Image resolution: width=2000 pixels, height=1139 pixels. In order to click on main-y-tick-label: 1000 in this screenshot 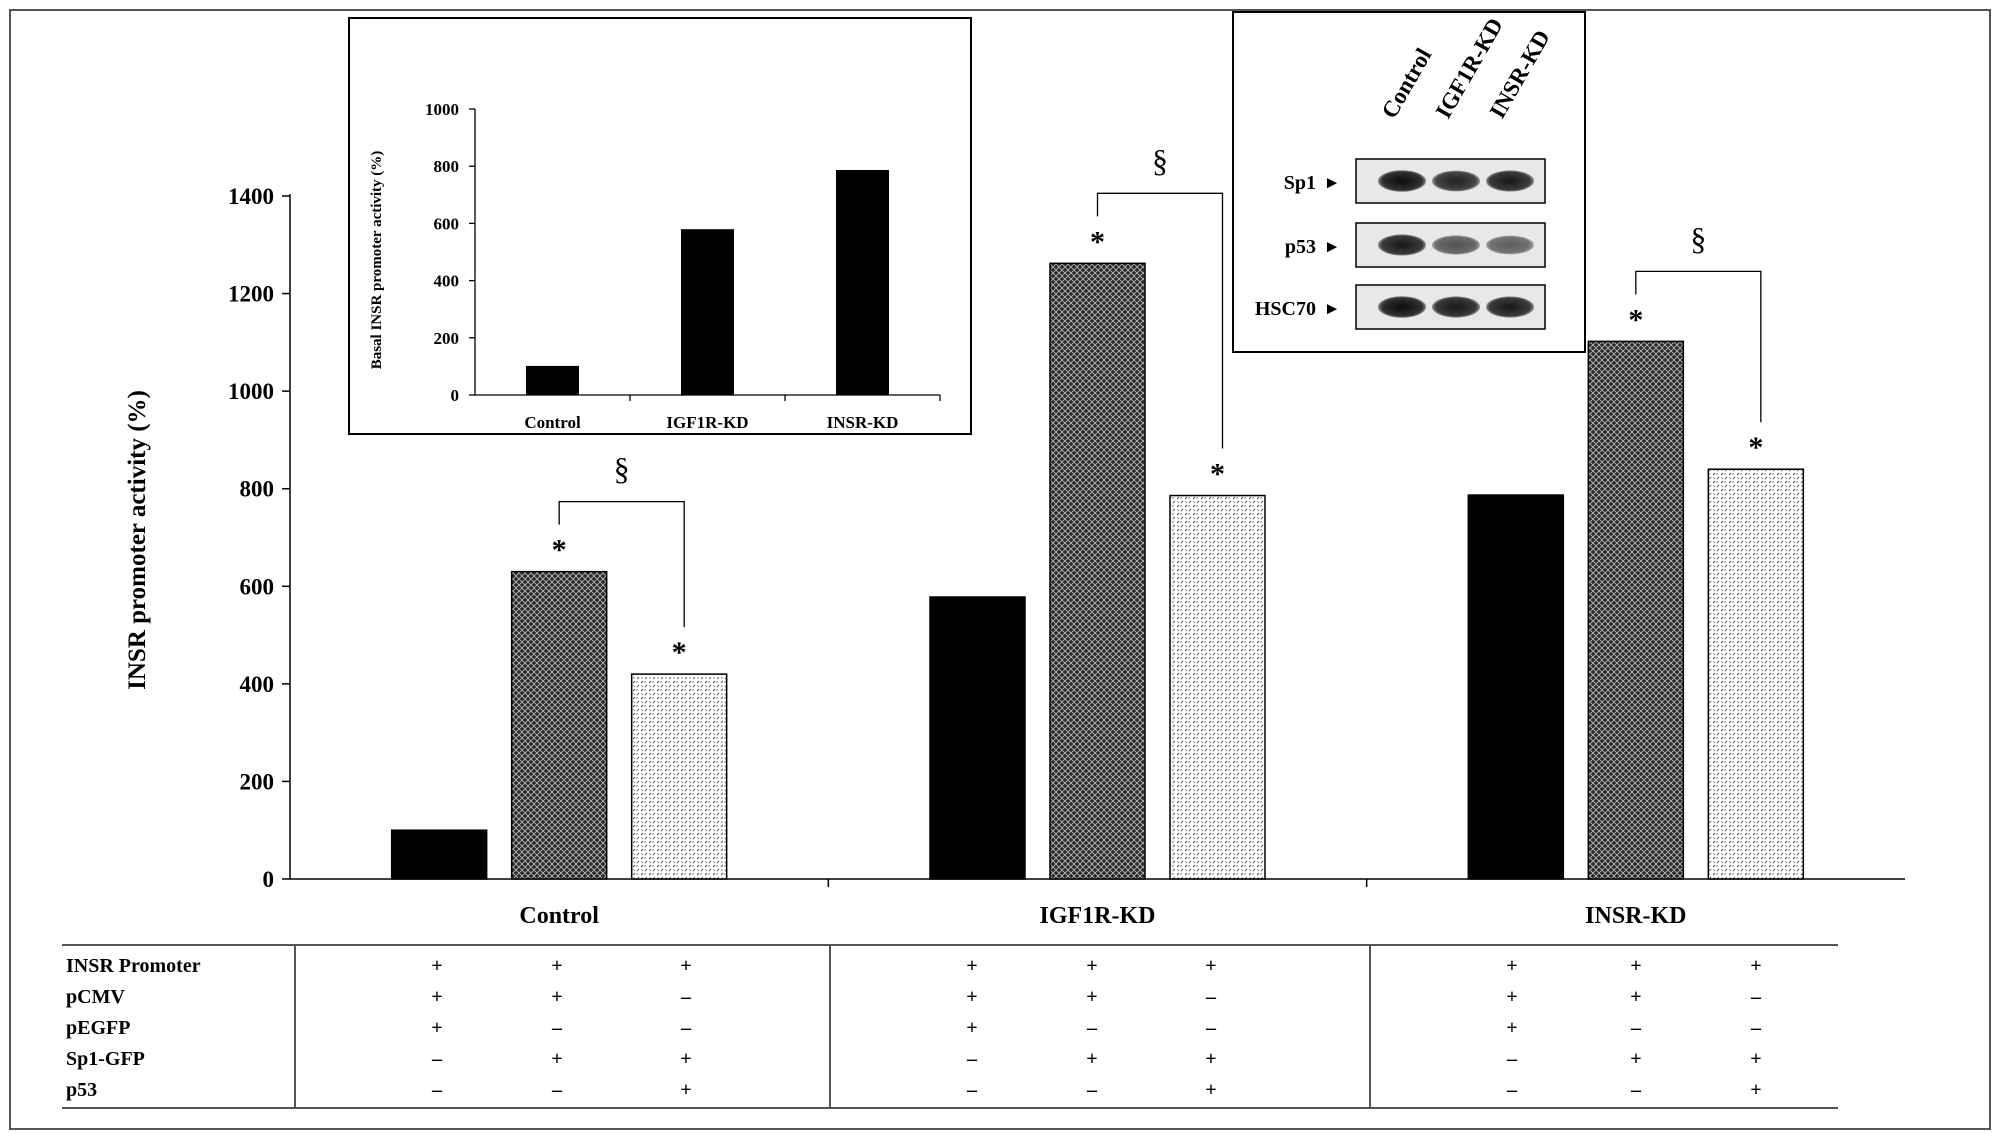, I will do `click(251, 391)`.